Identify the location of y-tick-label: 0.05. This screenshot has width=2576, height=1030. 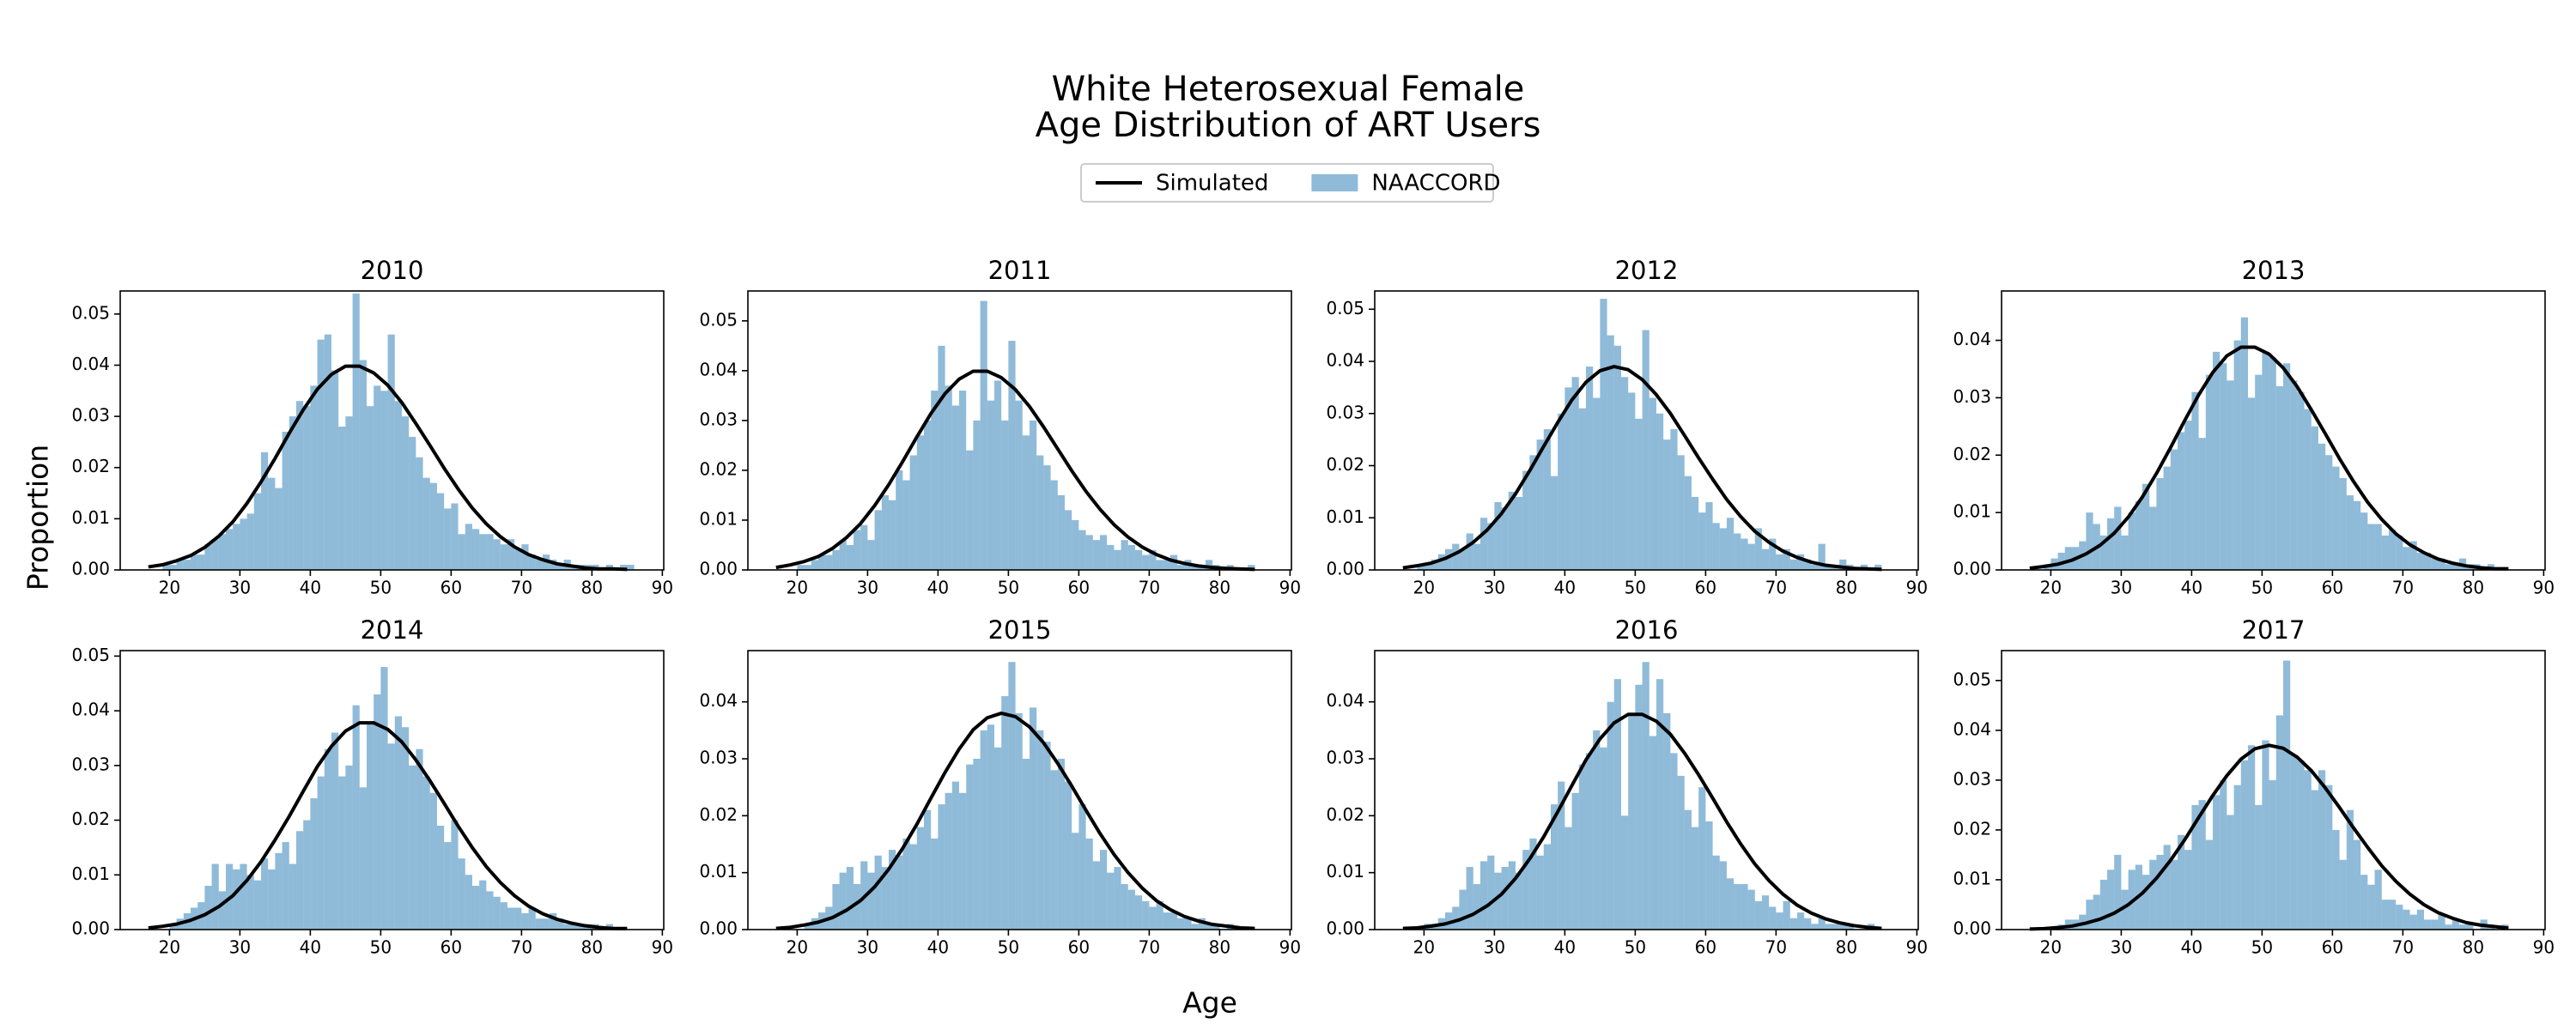
(90, 655).